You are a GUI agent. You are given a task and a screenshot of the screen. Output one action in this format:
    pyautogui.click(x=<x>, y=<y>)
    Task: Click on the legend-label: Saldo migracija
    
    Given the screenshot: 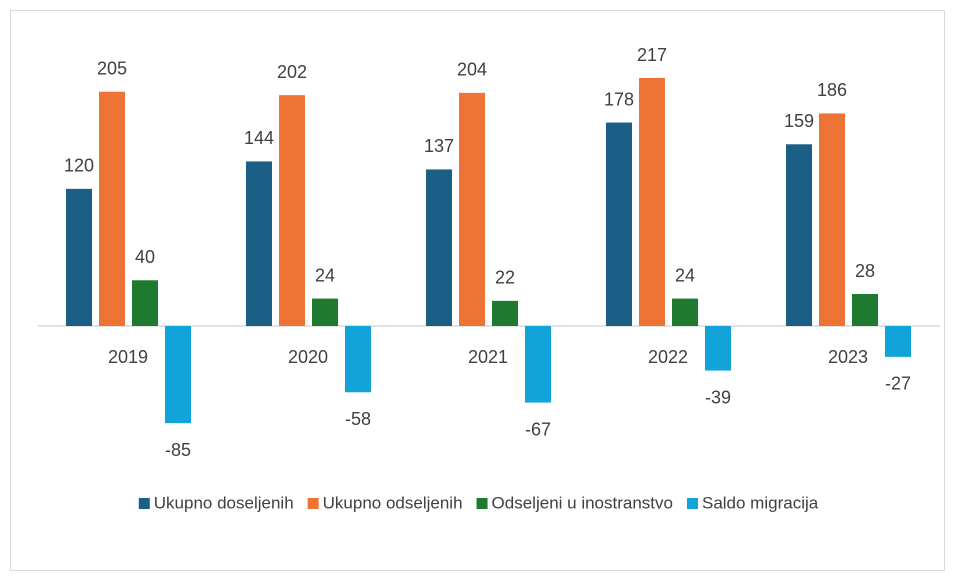 What is the action you would take?
    pyautogui.click(x=760, y=502)
    